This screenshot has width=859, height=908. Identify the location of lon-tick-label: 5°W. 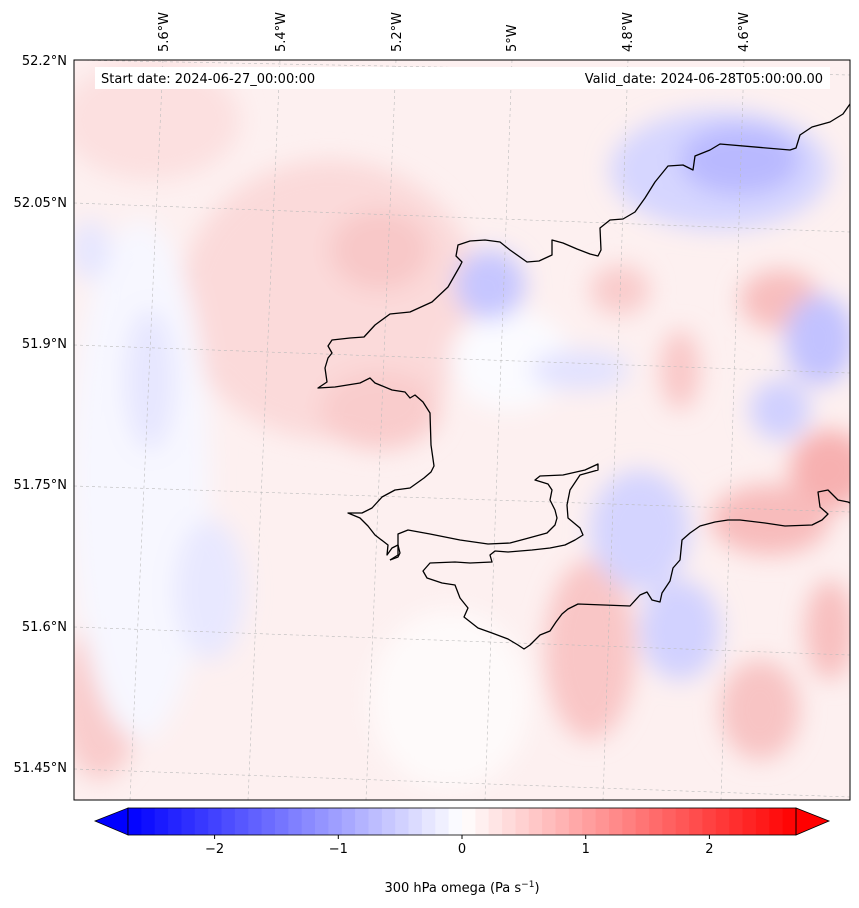
(512, 38).